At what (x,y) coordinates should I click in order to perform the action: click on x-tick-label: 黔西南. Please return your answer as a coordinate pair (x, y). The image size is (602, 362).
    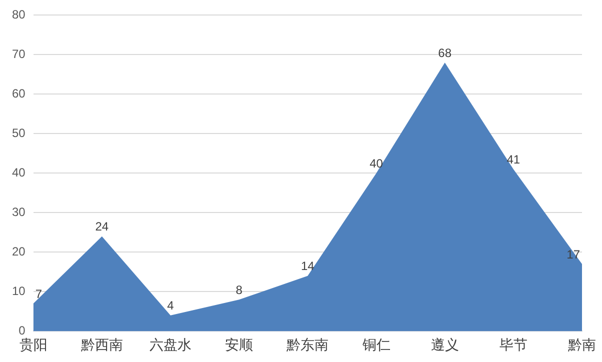
    Looking at the image, I should click on (101, 344).